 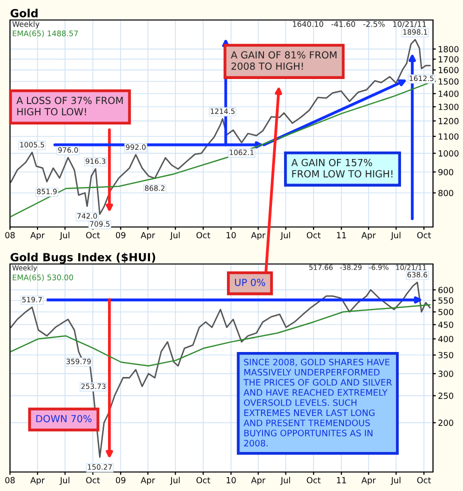 I want to click on y-tick-label: 1100, so click(x=448, y=136).